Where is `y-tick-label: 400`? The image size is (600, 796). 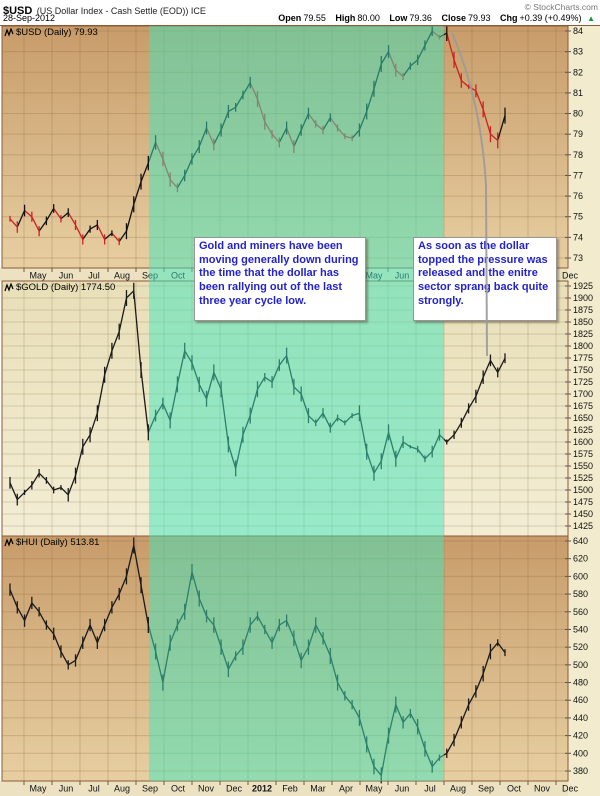
y-tick-label: 400 is located at coordinates (580, 753).